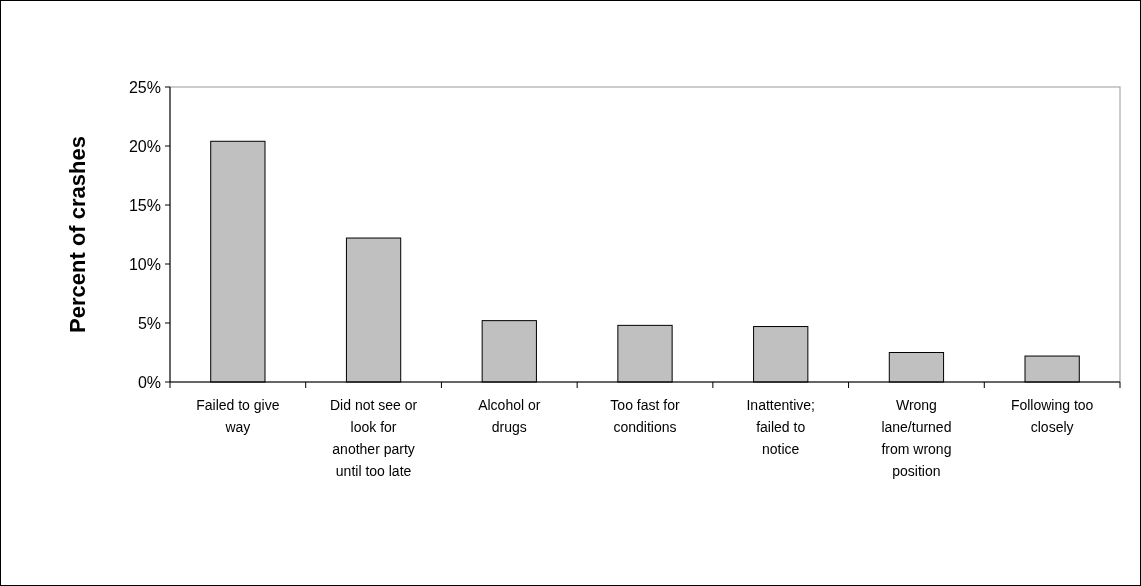 The width and height of the screenshot is (1141, 586). Describe the element at coordinates (645, 416) in the screenshot. I see `x-tick-label: Too fast for conditions` at that location.